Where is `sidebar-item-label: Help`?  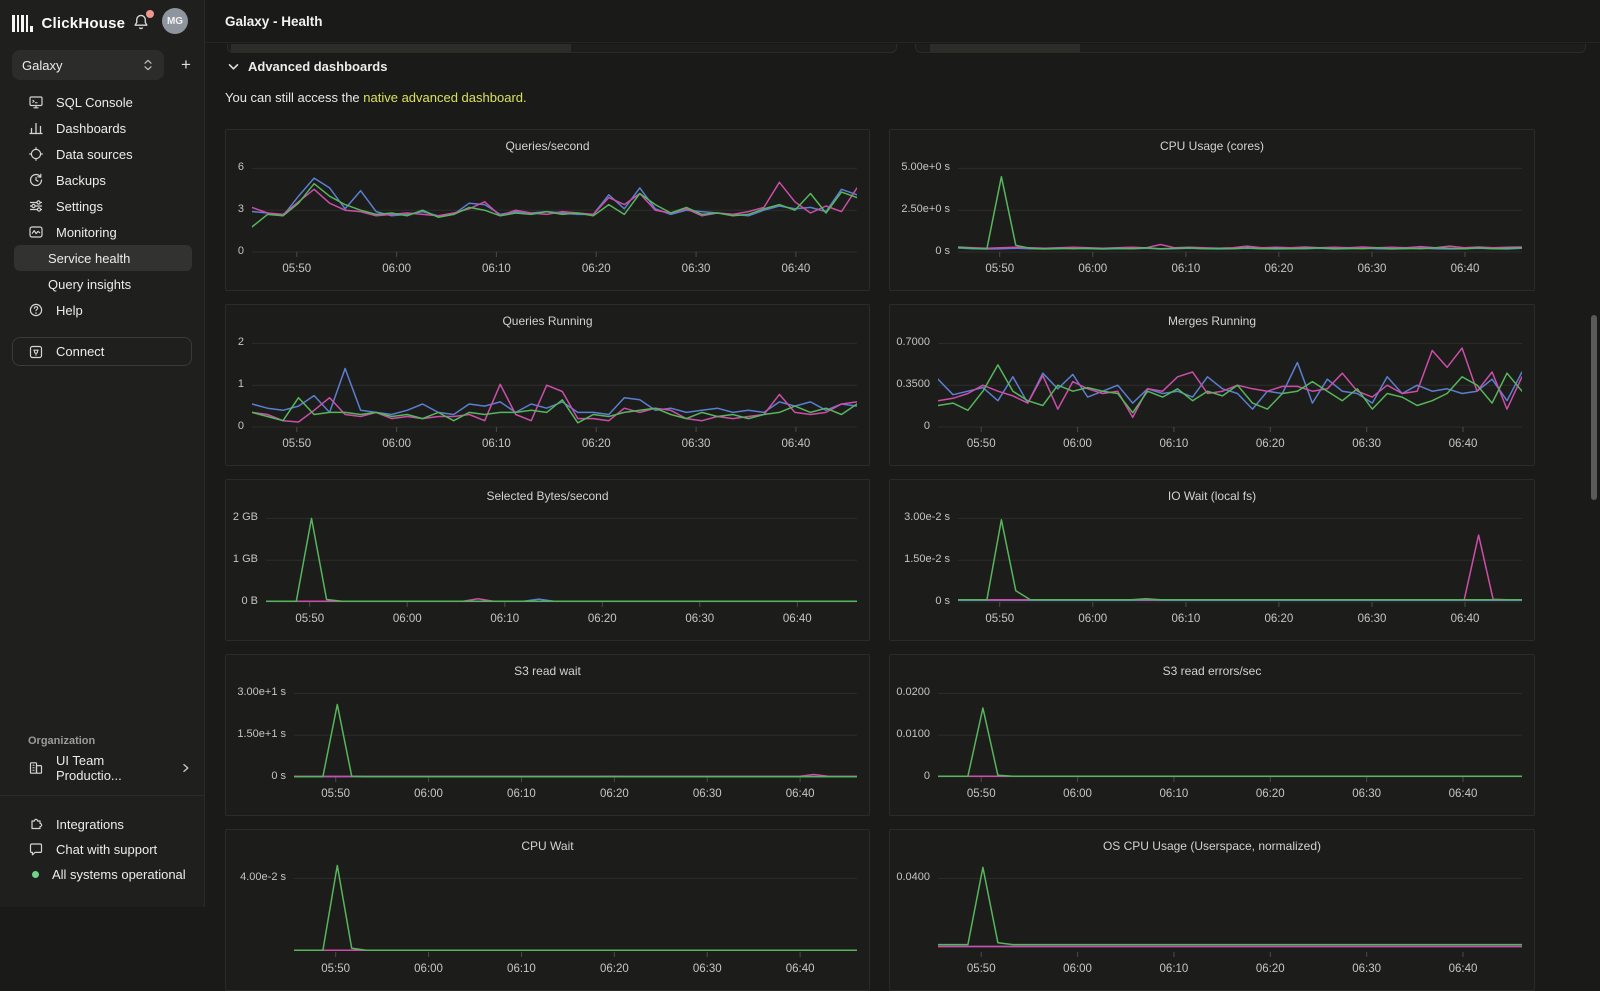 sidebar-item-label: Help is located at coordinates (69, 310).